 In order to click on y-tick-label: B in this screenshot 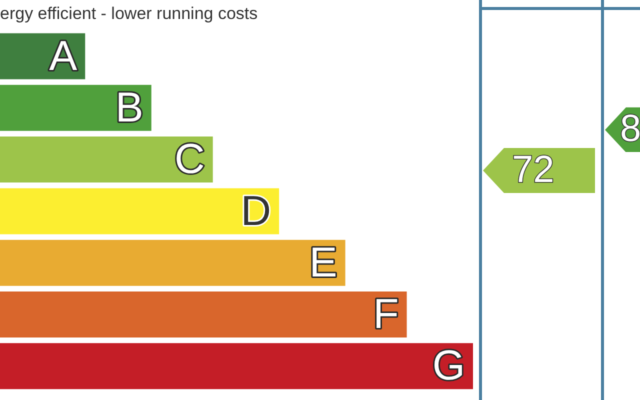, I will do `click(129, 106)`.